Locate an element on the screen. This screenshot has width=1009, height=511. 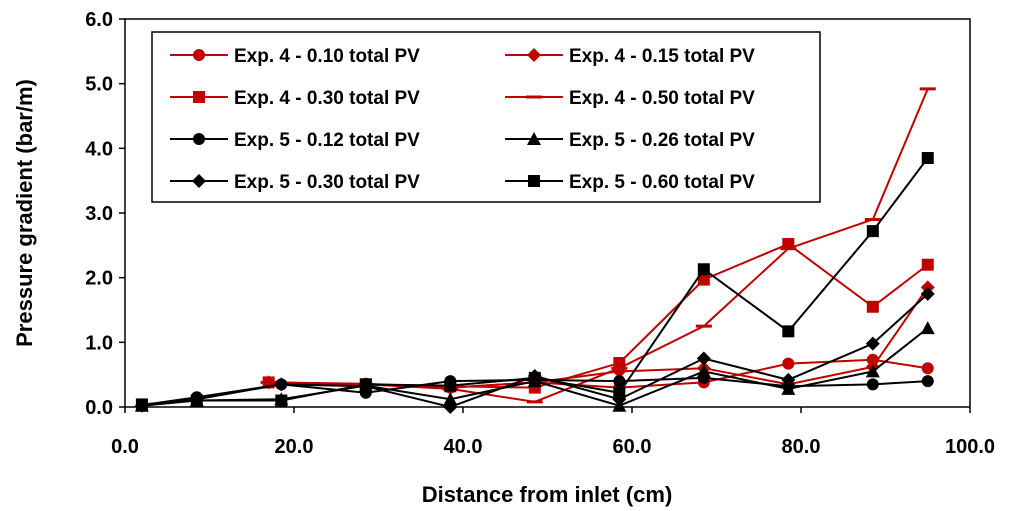
legend-entry: Exp. 4 - 0.15 total PV is located at coordinates (630, 56).